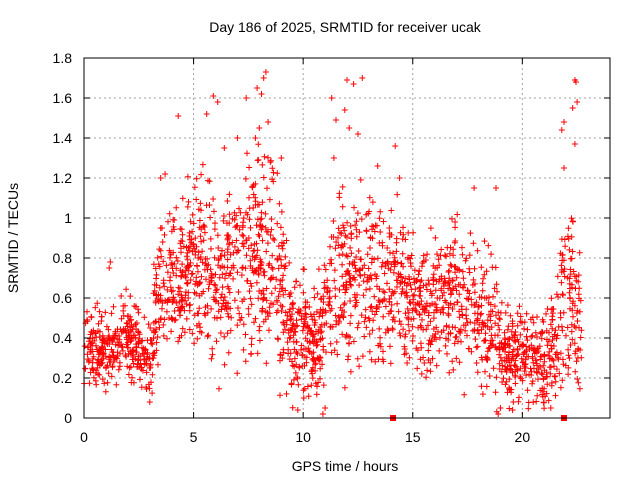 The width and height of the screenshot is (640, 480). What do you see at coordinates (63, 378) in the screenshot?
I see `y-tick-label: 0.2` at bounding box center [63, 378].